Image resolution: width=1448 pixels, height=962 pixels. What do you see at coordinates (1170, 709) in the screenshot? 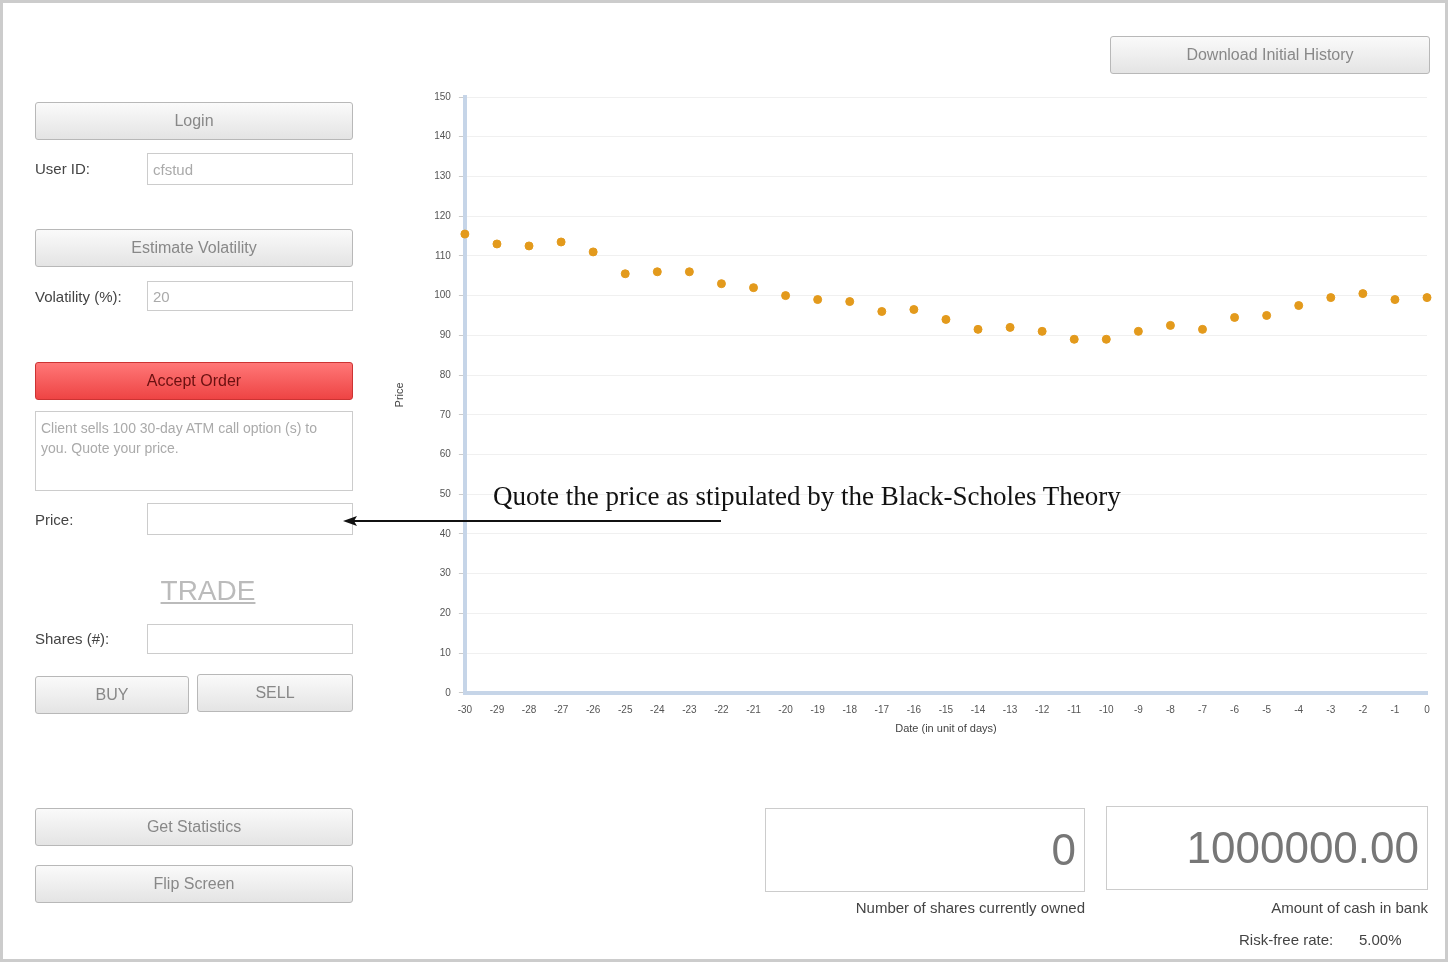
I see `x-tick-label: -8` at bounding box center [1170, 709].